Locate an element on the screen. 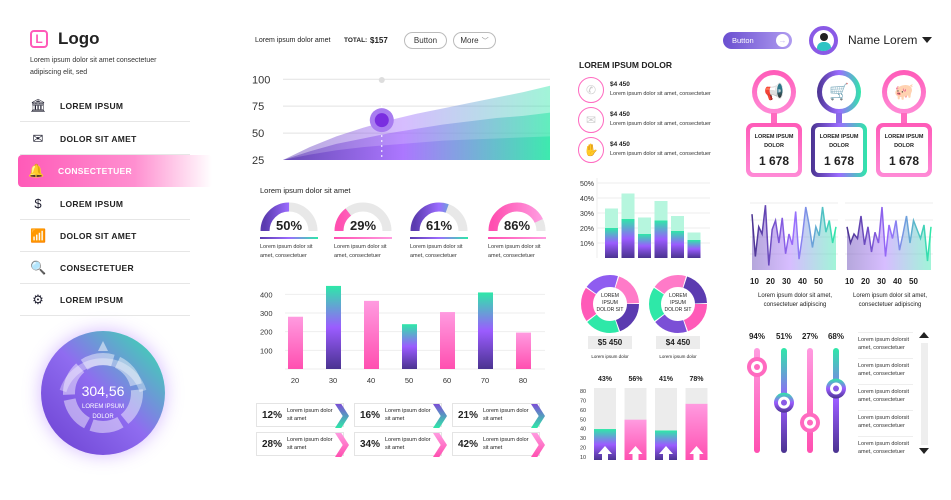 The width and height of the screenshot is (951, 500). sidebar-item-lorem-ipsum: $ LOREM IPSUM is located at coordinates (105, 204).